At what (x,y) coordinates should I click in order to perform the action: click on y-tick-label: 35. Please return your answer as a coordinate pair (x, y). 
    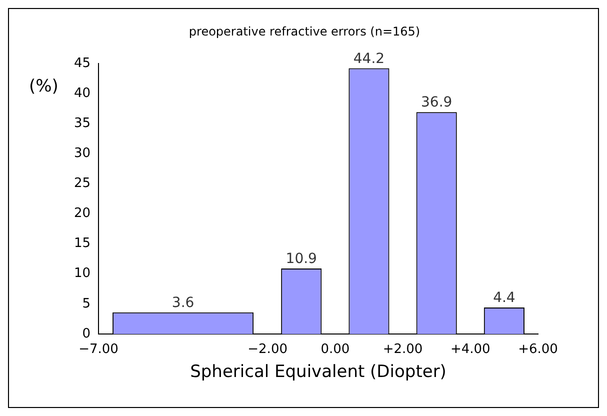
    Looking at the image, I should click on (82, 123).